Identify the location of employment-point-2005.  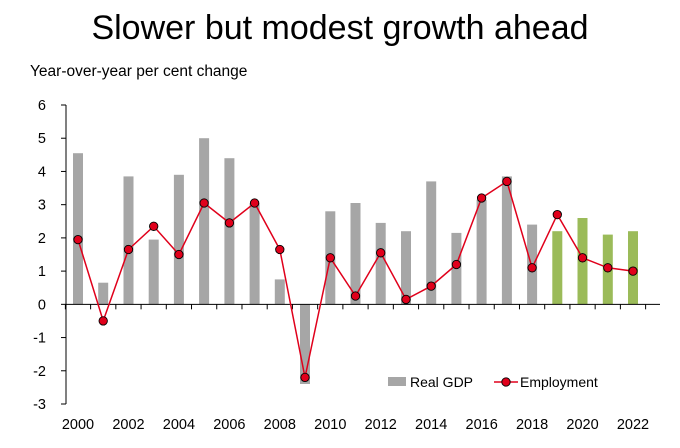
(204, 203).